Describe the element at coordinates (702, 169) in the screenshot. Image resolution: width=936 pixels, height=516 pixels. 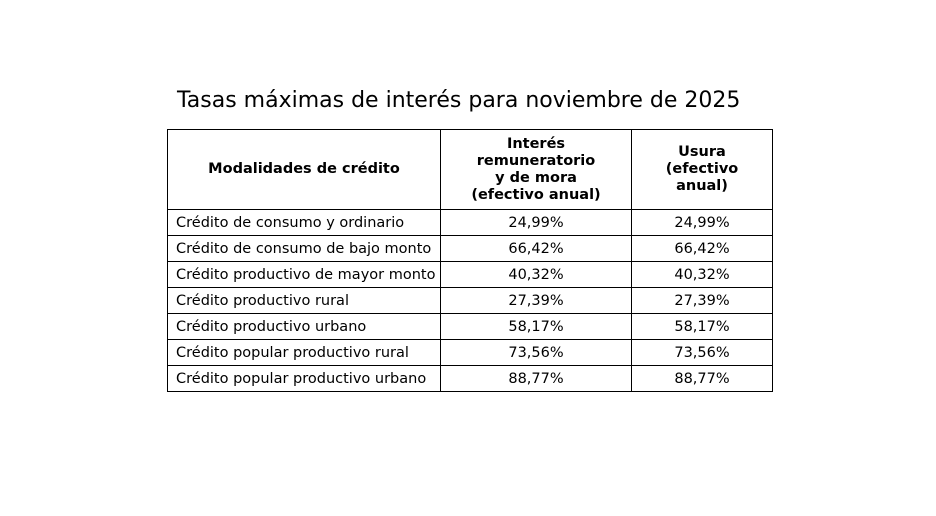
I see `header-cell: Usura (efectivo anual)` at that location.